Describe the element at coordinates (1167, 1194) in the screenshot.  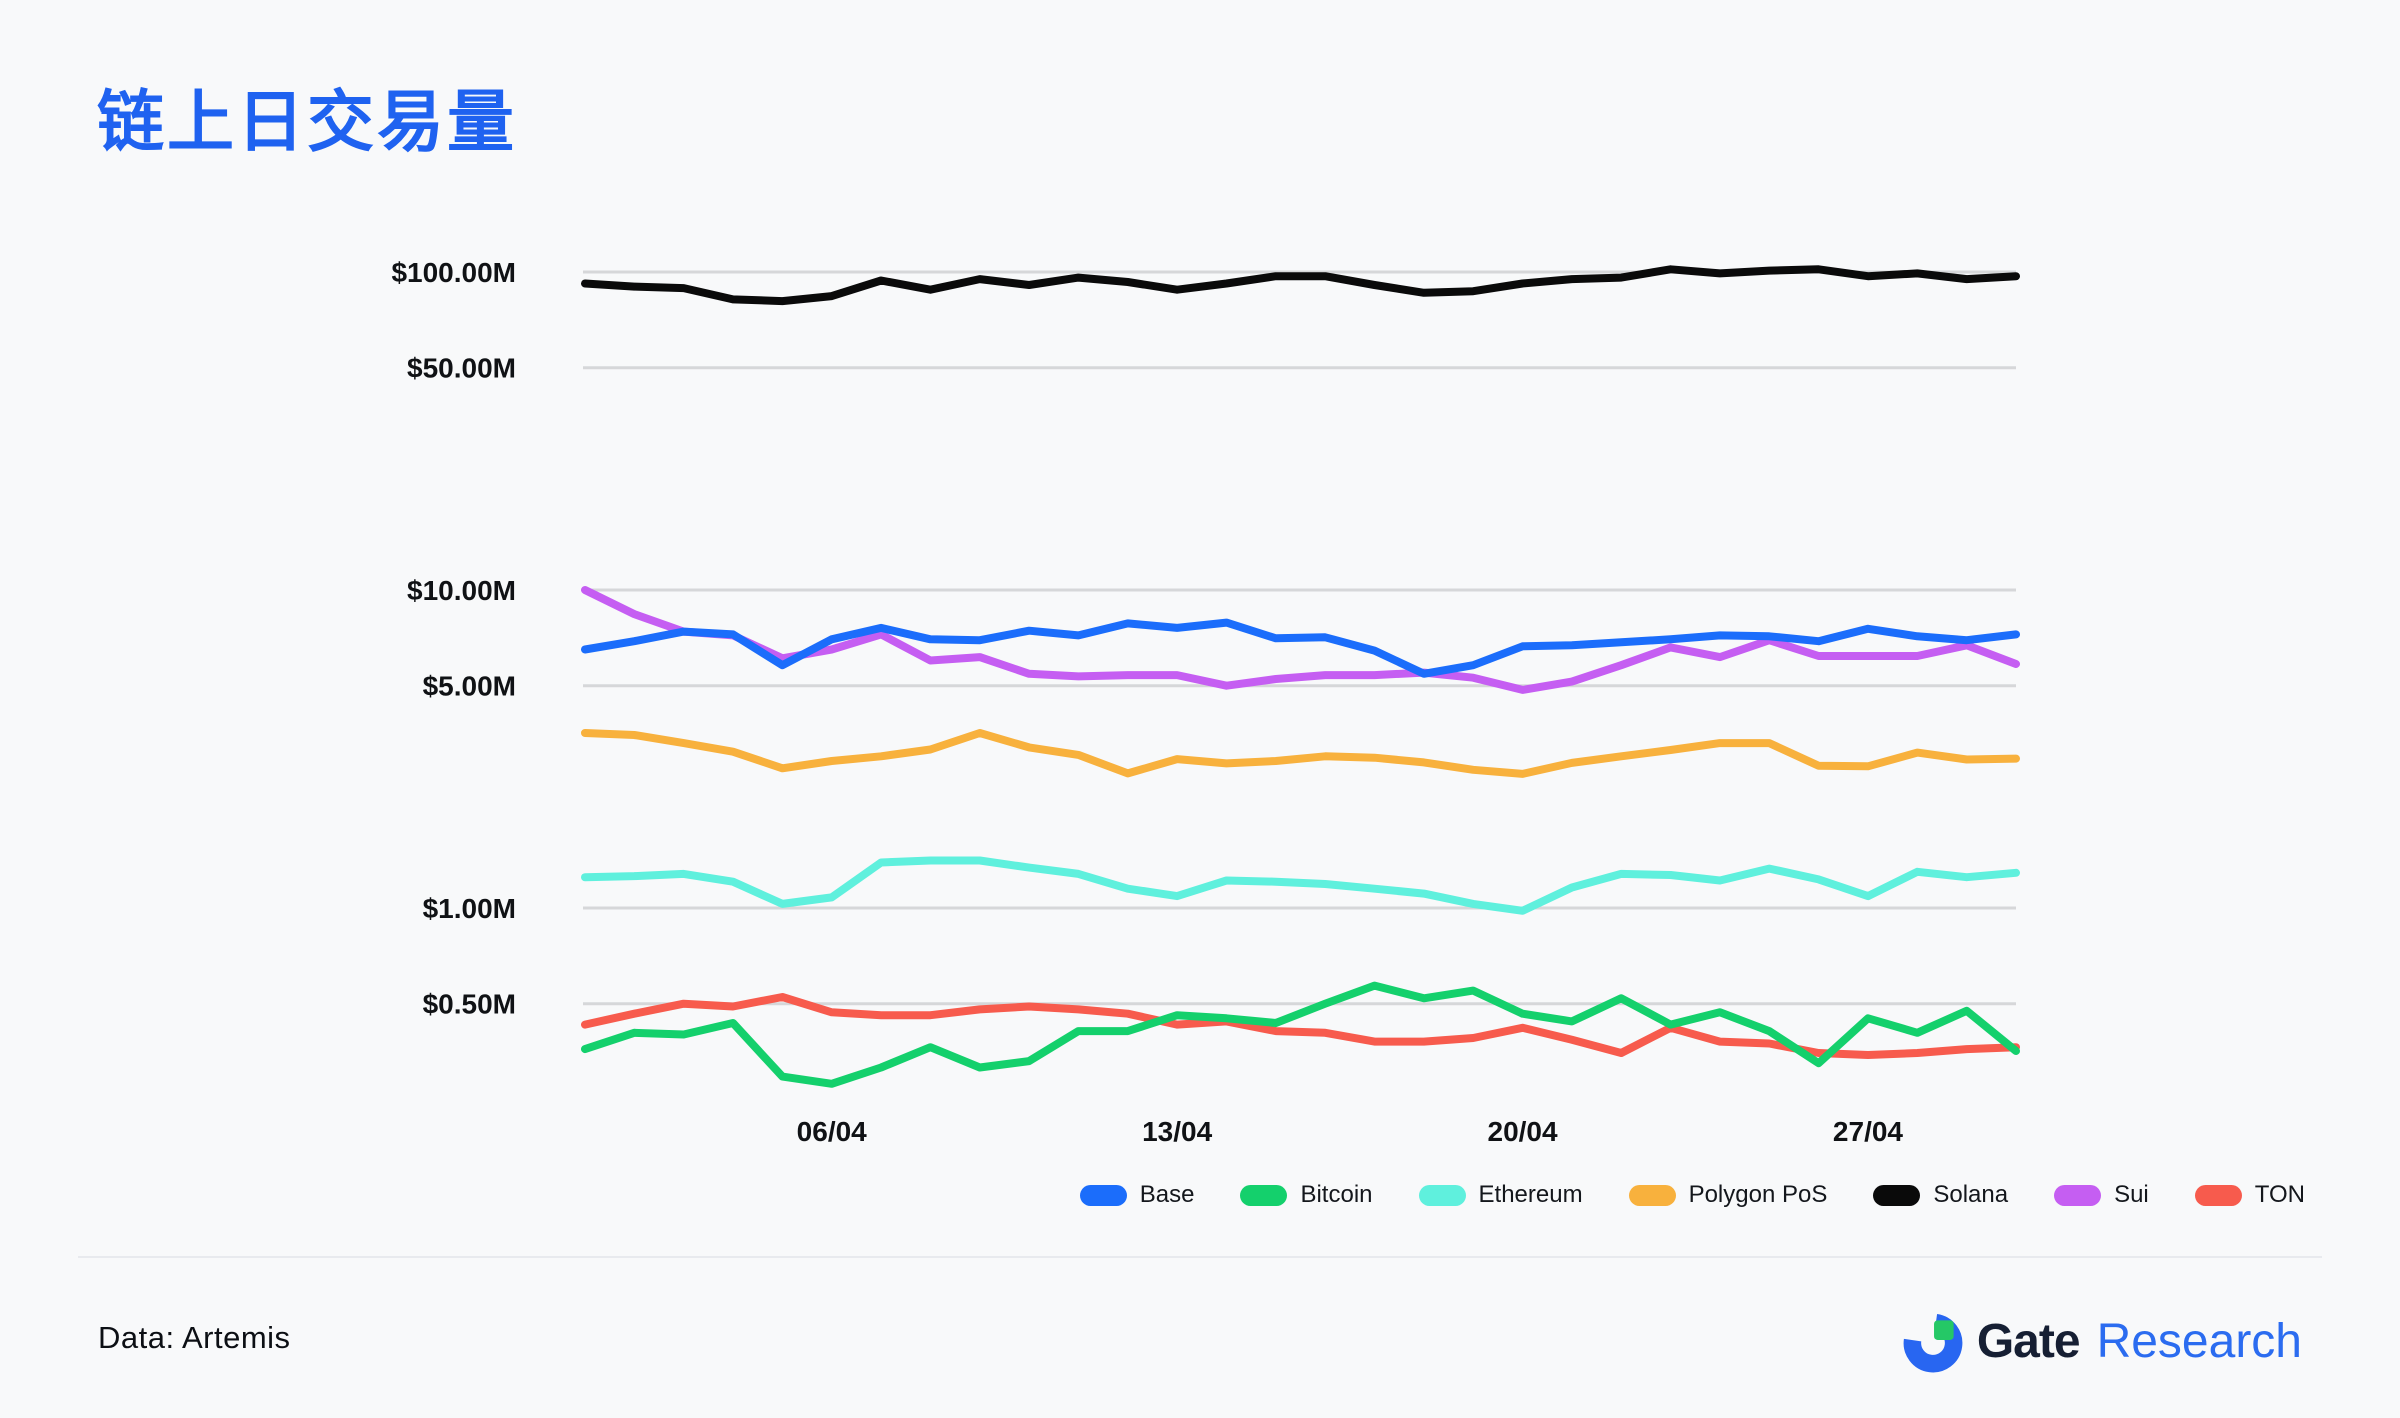
I see `legend-label-Base: Base` at that location.